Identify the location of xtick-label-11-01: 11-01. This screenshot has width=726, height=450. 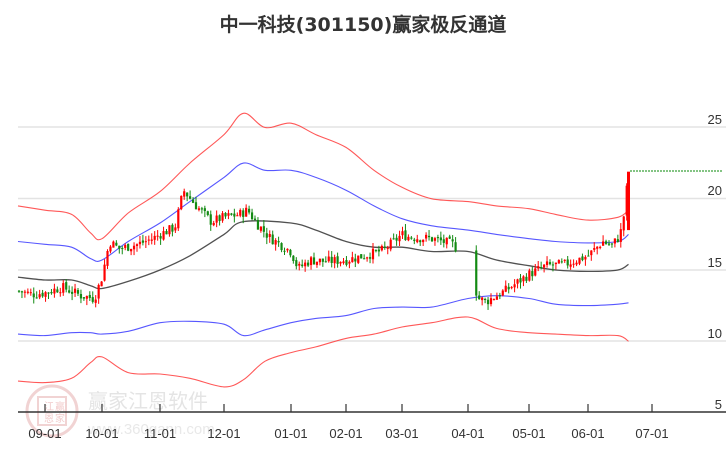
(160, 433).